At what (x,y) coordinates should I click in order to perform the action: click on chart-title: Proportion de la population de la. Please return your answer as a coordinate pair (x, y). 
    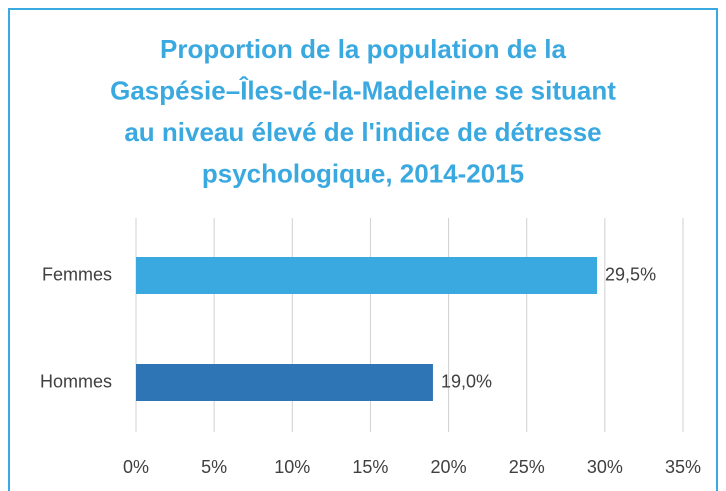
    Looking at the image, I should click on (363, 49).